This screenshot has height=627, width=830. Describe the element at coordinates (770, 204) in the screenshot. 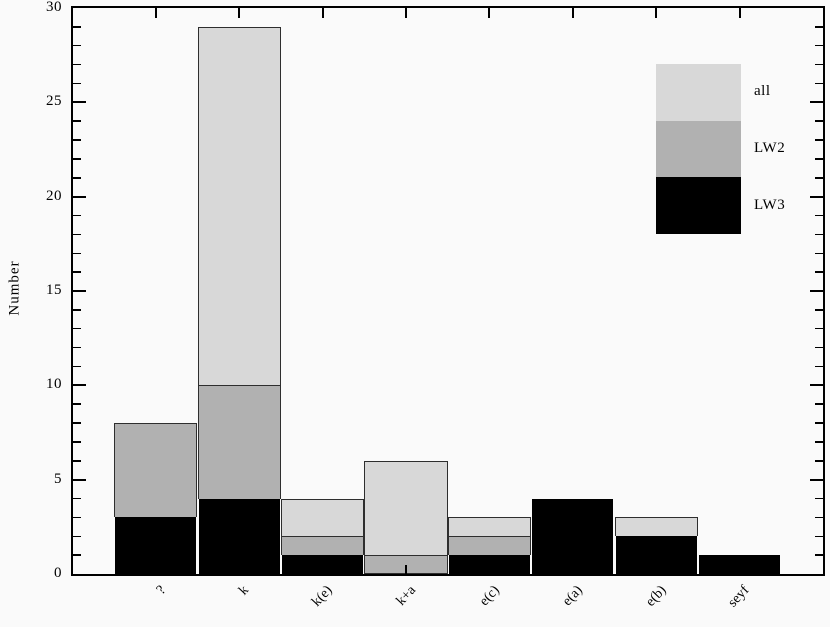

I see `legend-label-LW3: LW3` at that location.